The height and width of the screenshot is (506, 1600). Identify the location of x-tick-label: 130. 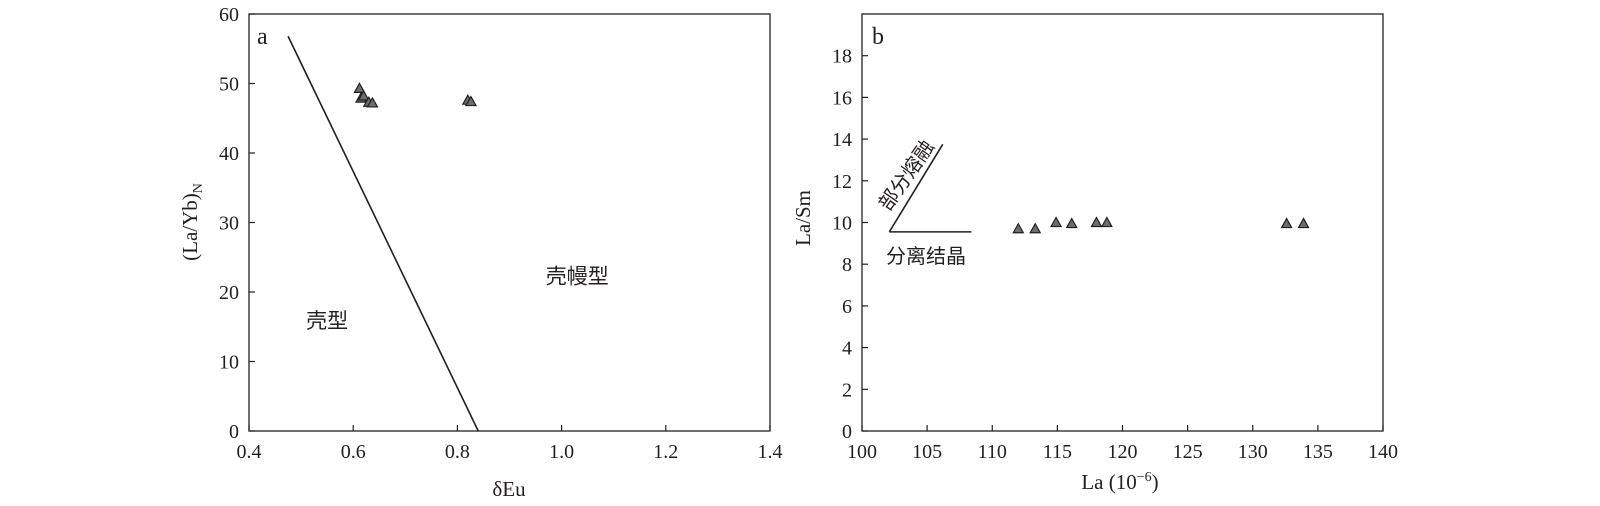
(1253, 452).